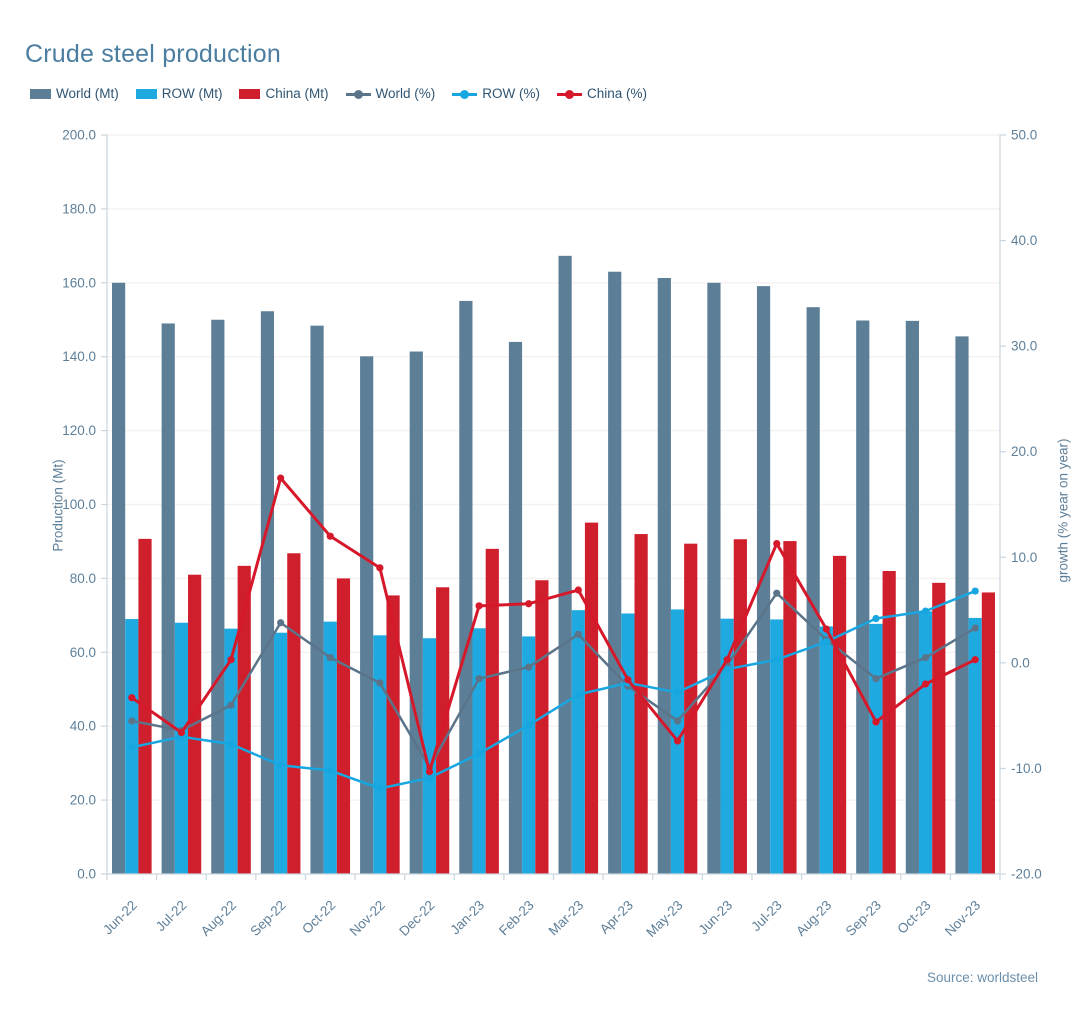 This screenshot has height=1022, width=1080. Describe the element at coordinates (766, 916) in the screenshot. I see `x-tick-label: Jul-23` at that location.